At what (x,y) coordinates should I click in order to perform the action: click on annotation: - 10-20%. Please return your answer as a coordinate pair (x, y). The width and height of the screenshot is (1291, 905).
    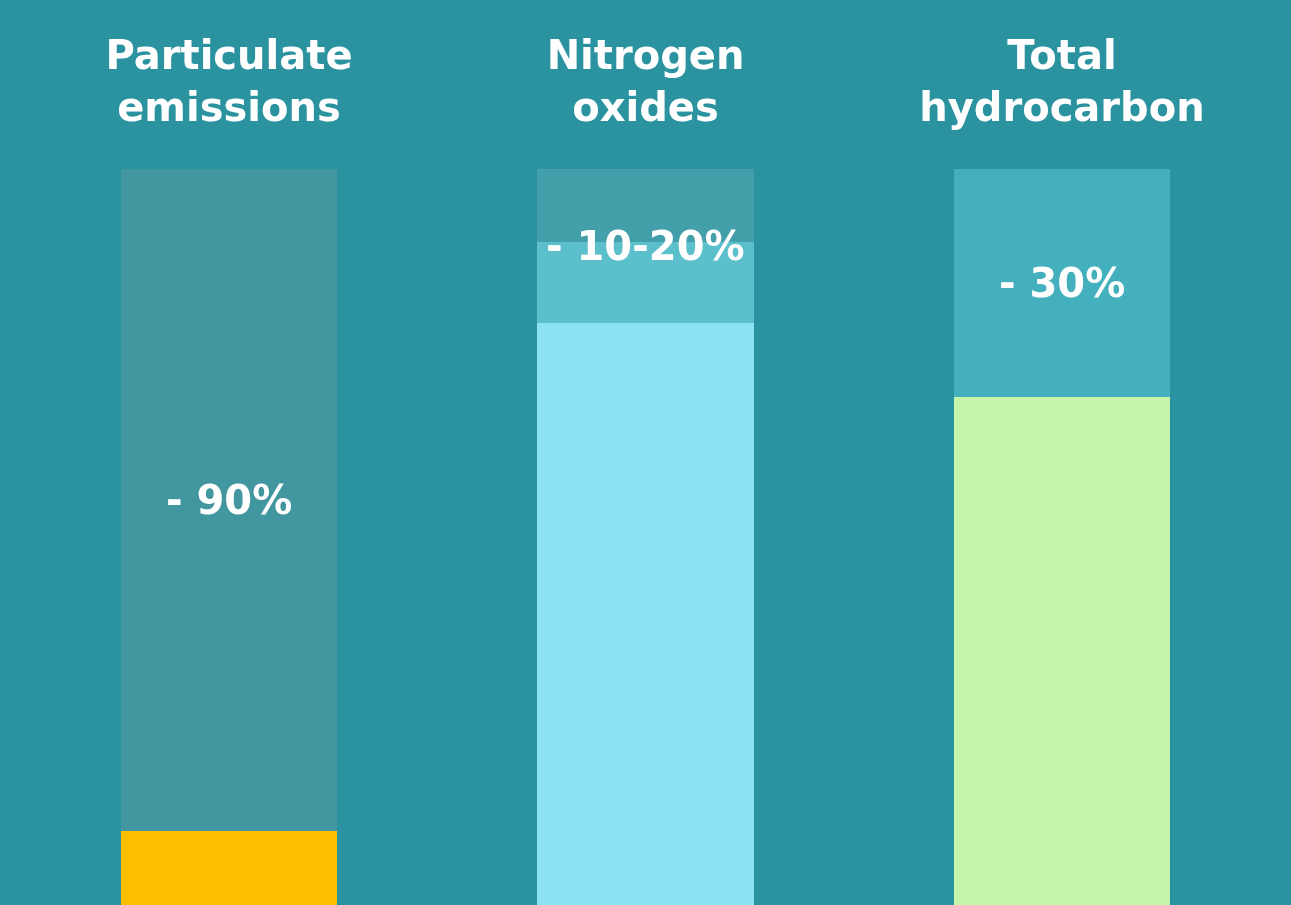
    Looking at the image, I should click on (645, 246).